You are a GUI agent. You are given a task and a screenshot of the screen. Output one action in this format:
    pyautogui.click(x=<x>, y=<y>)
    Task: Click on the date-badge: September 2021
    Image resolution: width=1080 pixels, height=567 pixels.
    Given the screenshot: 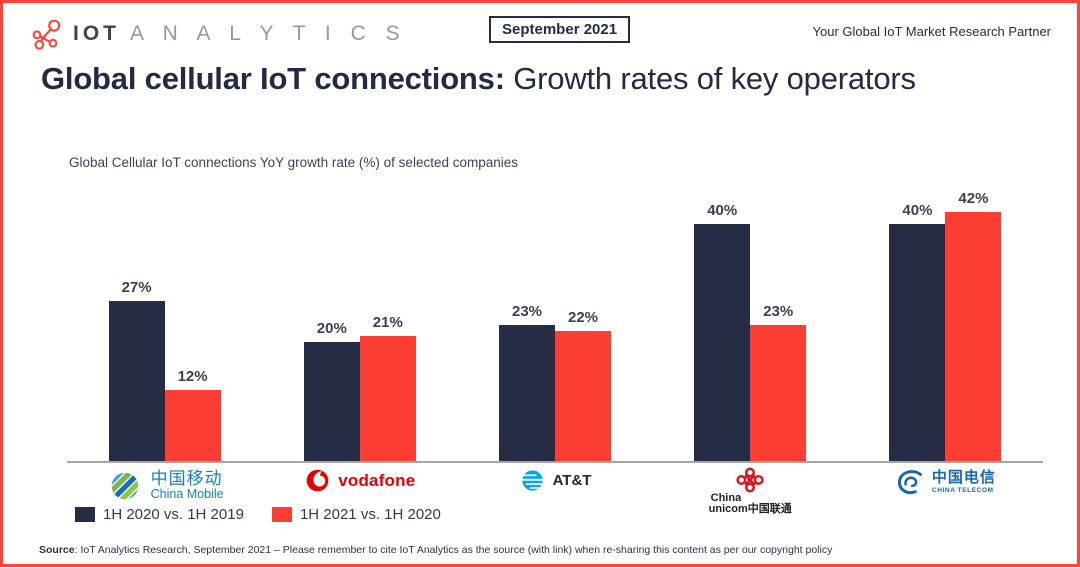 What is the action you would take?
    pyautogui.click(x=560, y=29)
    